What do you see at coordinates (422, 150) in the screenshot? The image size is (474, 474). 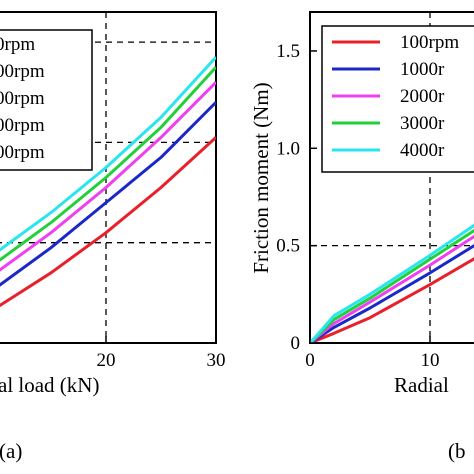 I see `panel-b-legend-label-4: 4000r` at bounding box center [422, 150].